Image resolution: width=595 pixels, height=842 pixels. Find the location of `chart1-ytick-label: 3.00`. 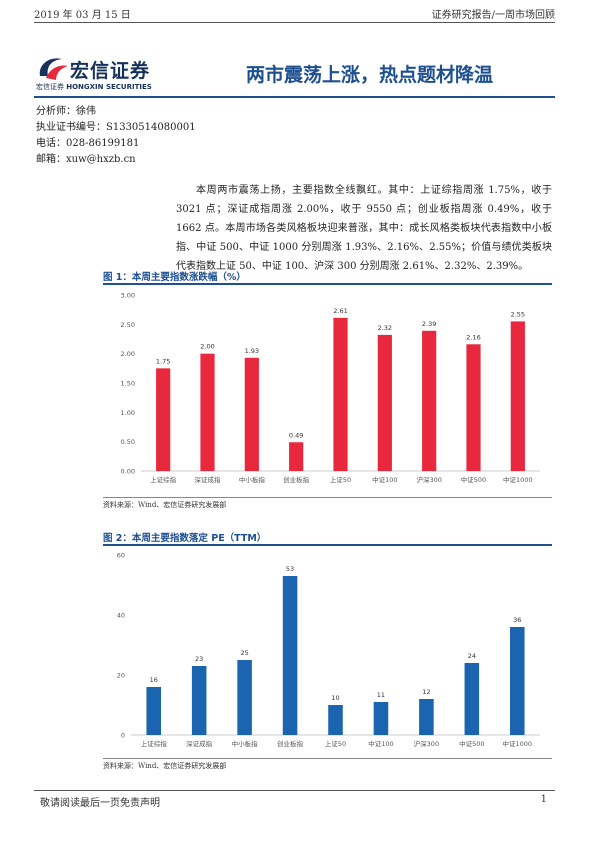

chart1-ytick-label: 3.00 is located at coordinates (128, 296).